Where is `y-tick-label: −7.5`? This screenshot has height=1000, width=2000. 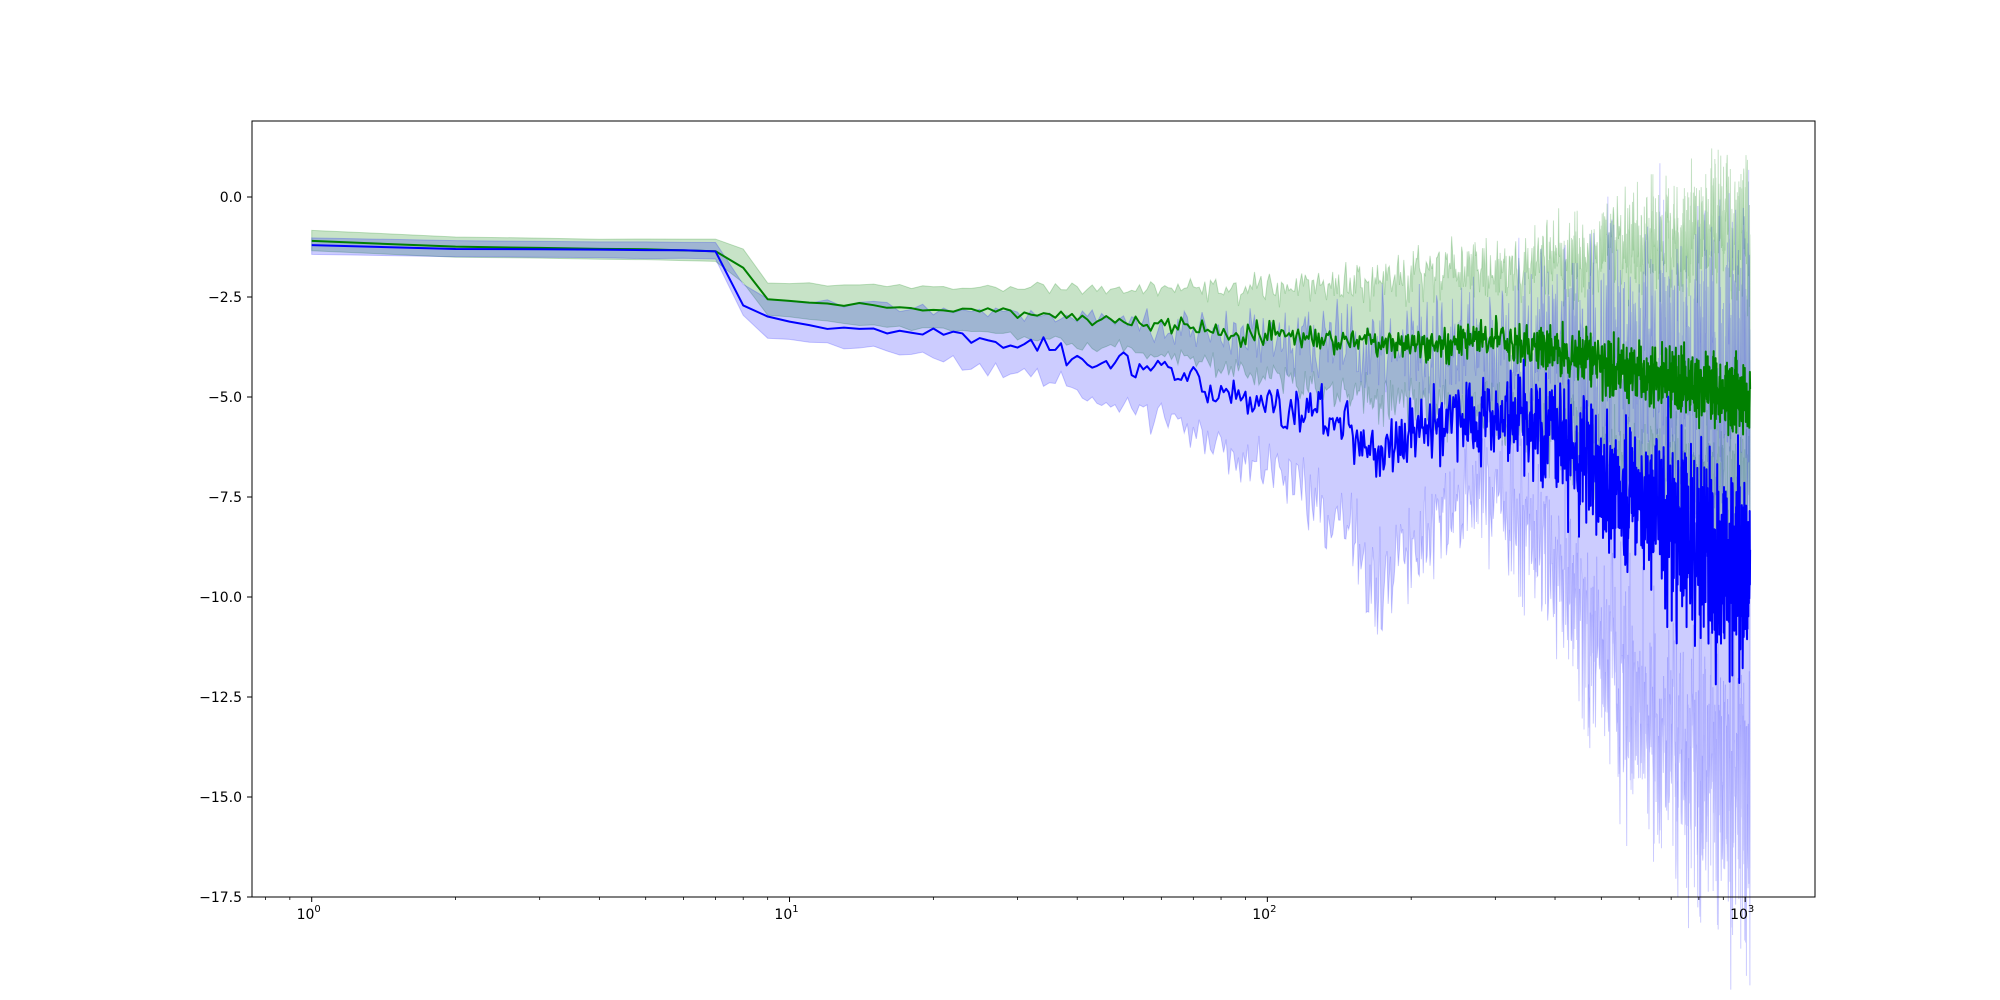 y-tick-label: −7.5 is located at coordinates (225, 498).